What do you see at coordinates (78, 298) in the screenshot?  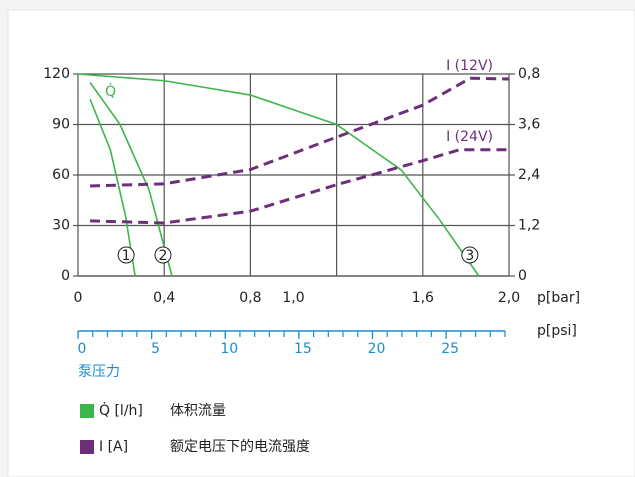 I see `x-tick-label: 0` at bounding box center [78, 298].